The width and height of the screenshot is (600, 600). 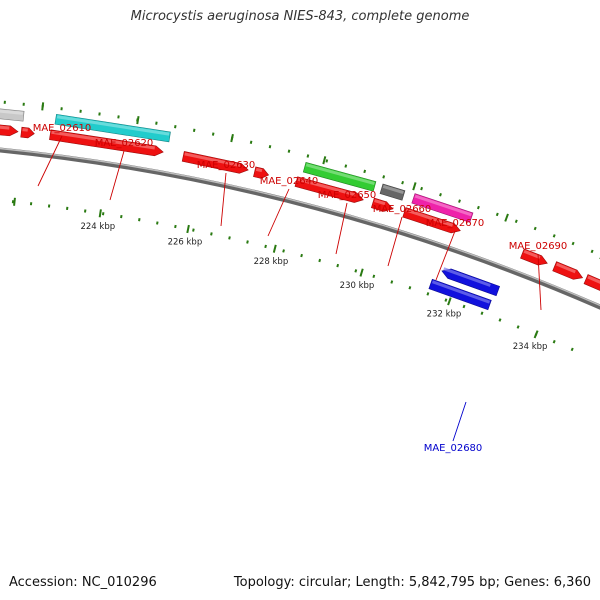 I want to click on feature-cds-02670-shine, so click(x=429, y=217).